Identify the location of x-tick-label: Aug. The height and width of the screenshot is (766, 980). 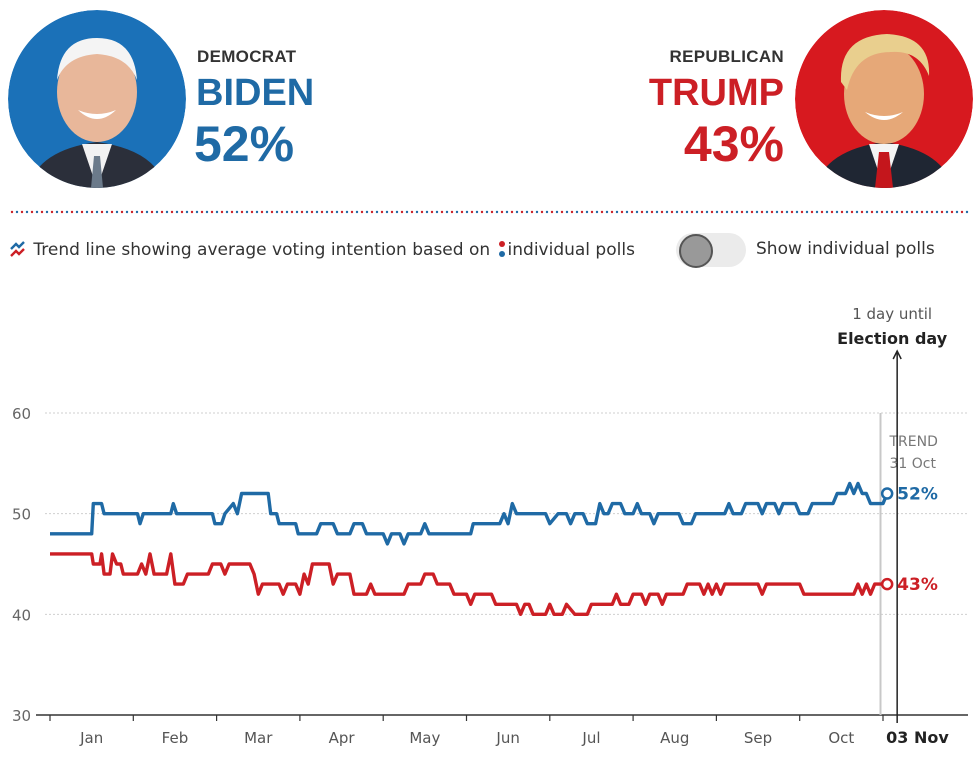
(674, 738).